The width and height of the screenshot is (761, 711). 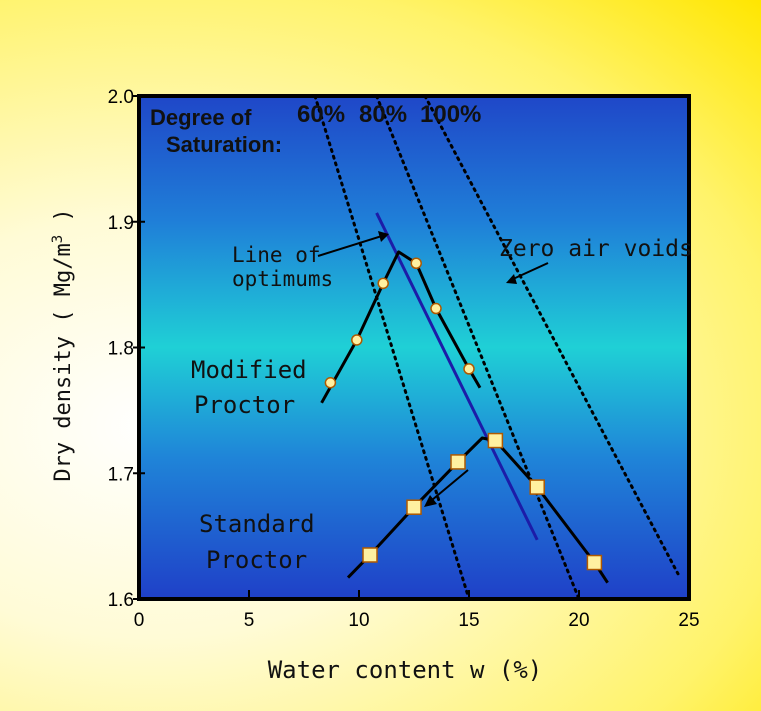 What do you see at coordinates (58, 239) in the screenshot?
I see `y-axis-label-superscript: 3` at bounding box center [58, 239].